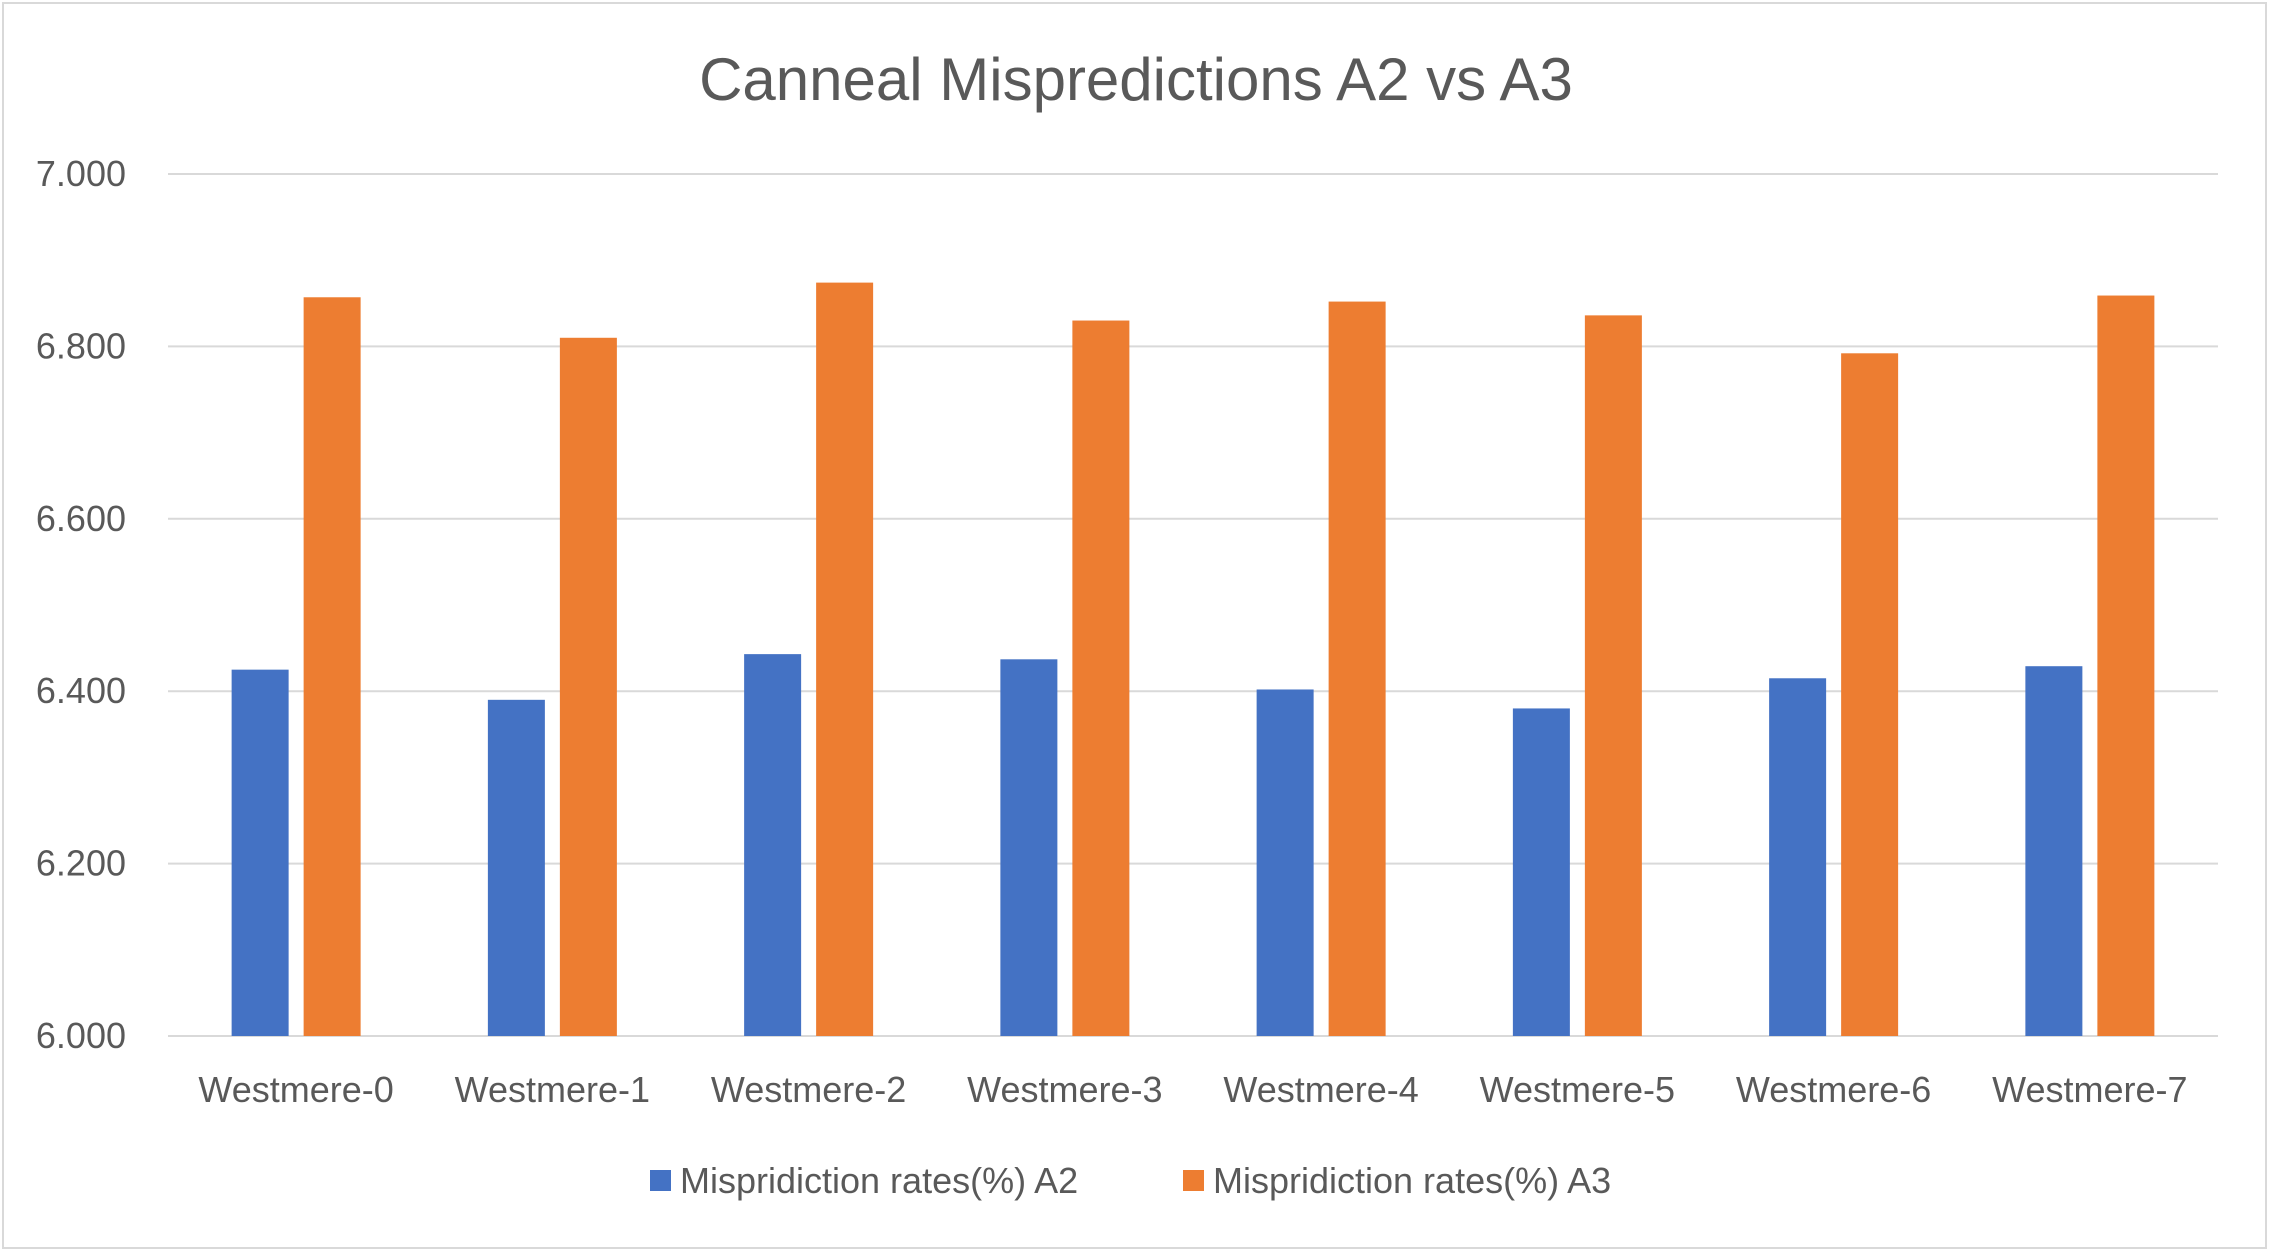  I want to click on x-tick-label: Westmere-1, so click(552, 1089).